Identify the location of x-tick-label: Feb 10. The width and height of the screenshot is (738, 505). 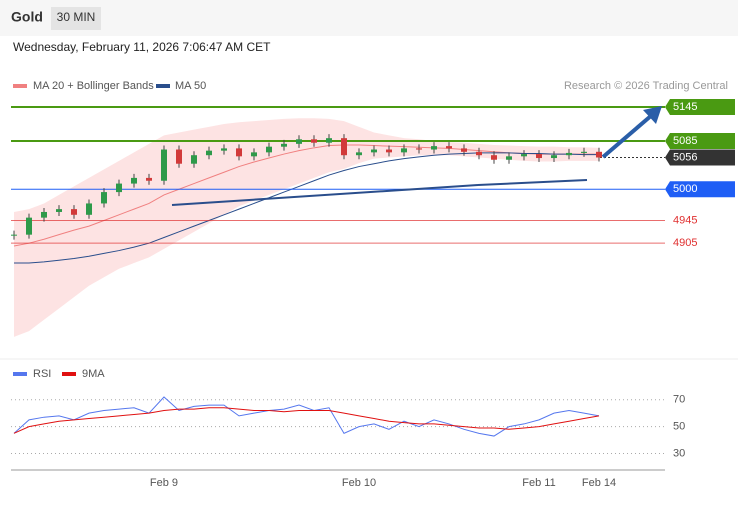
(359, 483).